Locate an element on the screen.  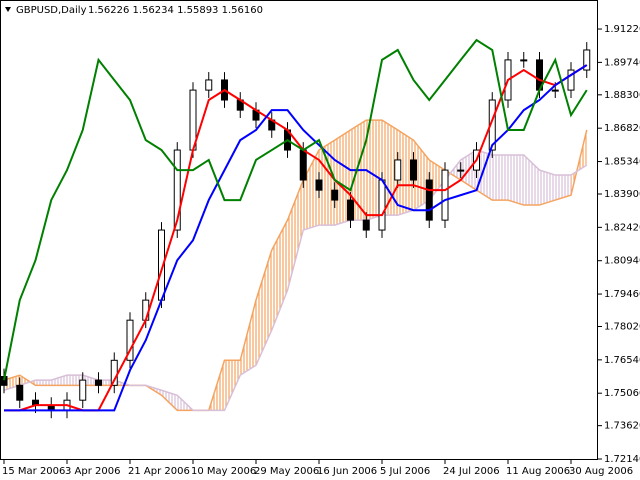
y-tick-label: 1.79460 is located at coordinates (622, 294).